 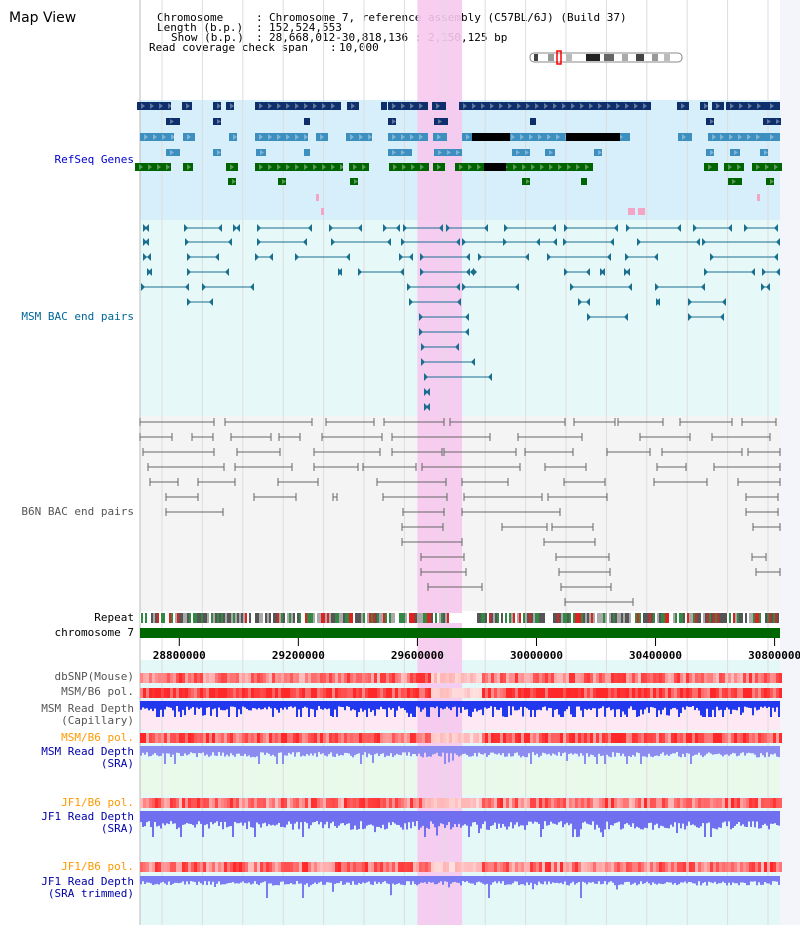 I want to click on track-label-refseq: RefSeq Genes, so click(x=94, y=159).